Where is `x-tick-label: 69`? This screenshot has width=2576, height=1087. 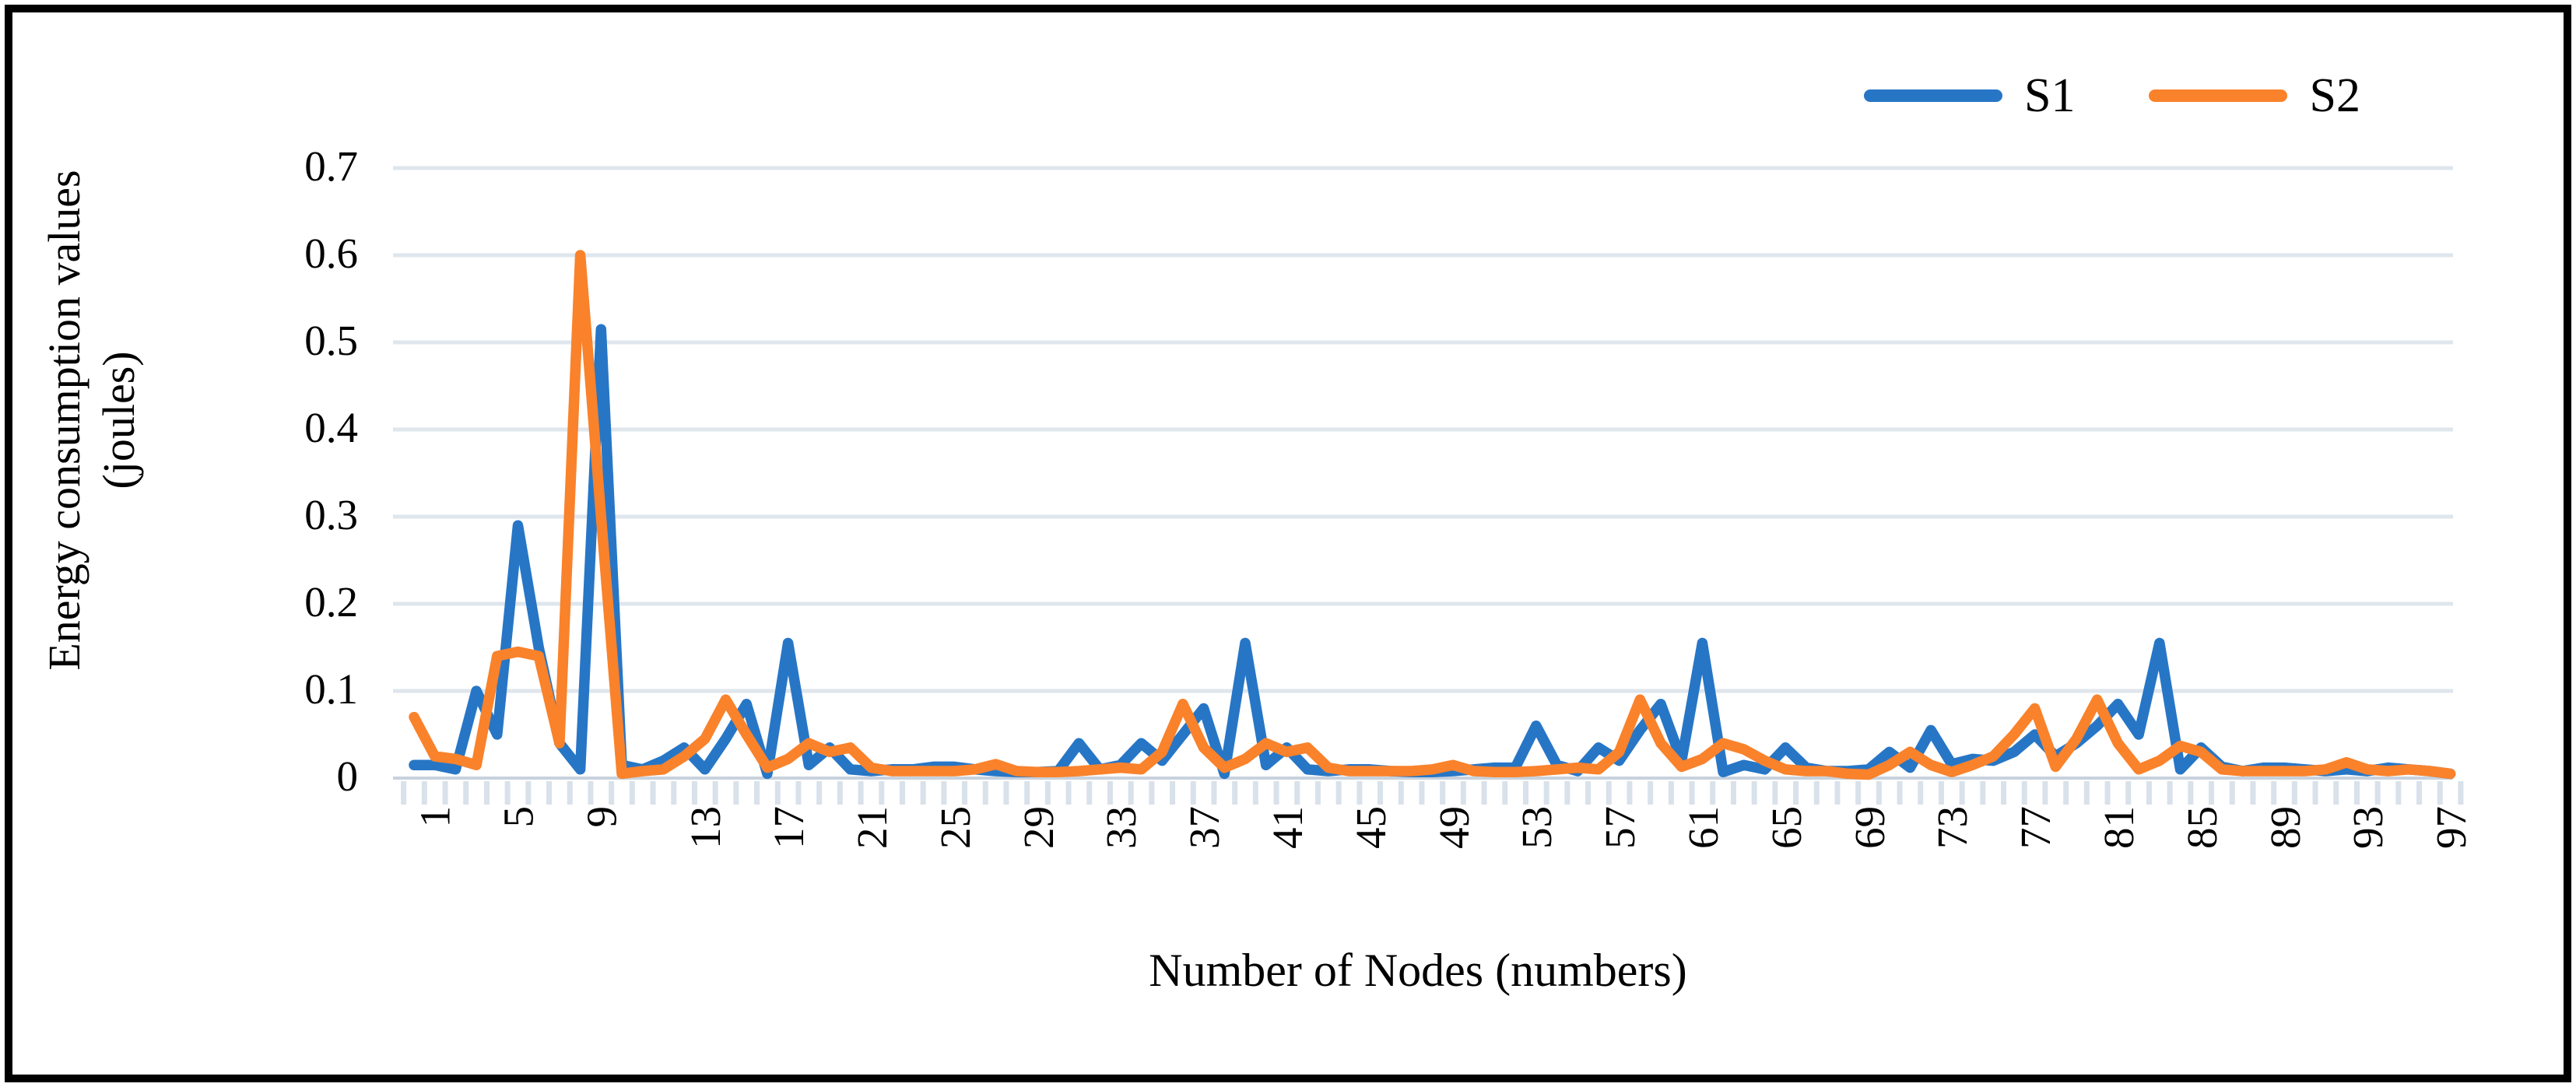 x-tick-label: 69 is located at coordinates (1869, 827).